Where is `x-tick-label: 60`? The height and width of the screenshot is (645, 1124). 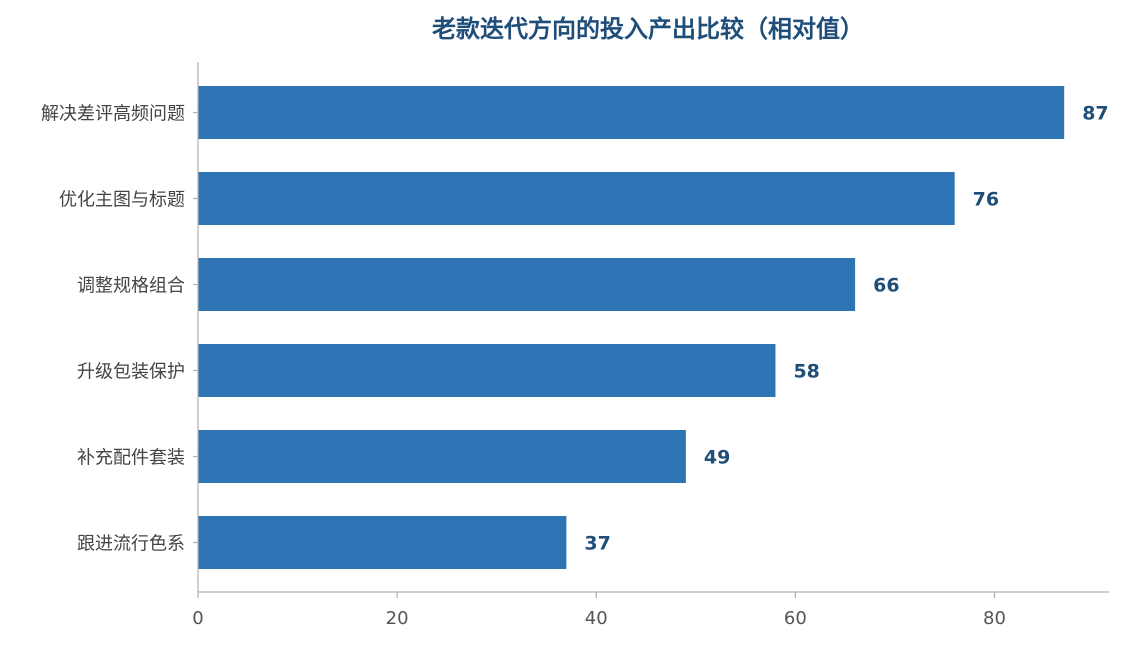 x-tick-label: 60 is located at coordinates (795, 618).